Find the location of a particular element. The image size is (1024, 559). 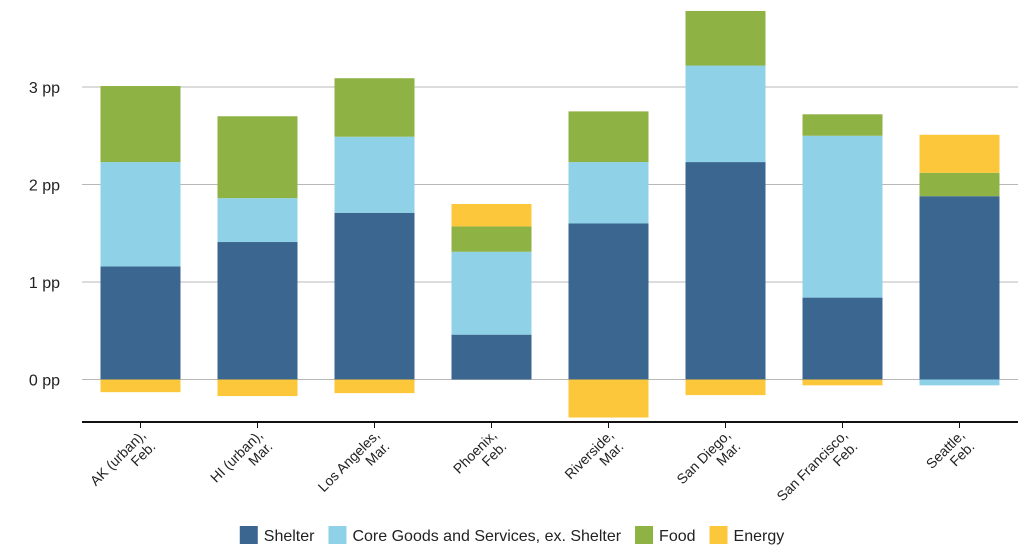

legend-item: Food is located at coordinates (665, 535).